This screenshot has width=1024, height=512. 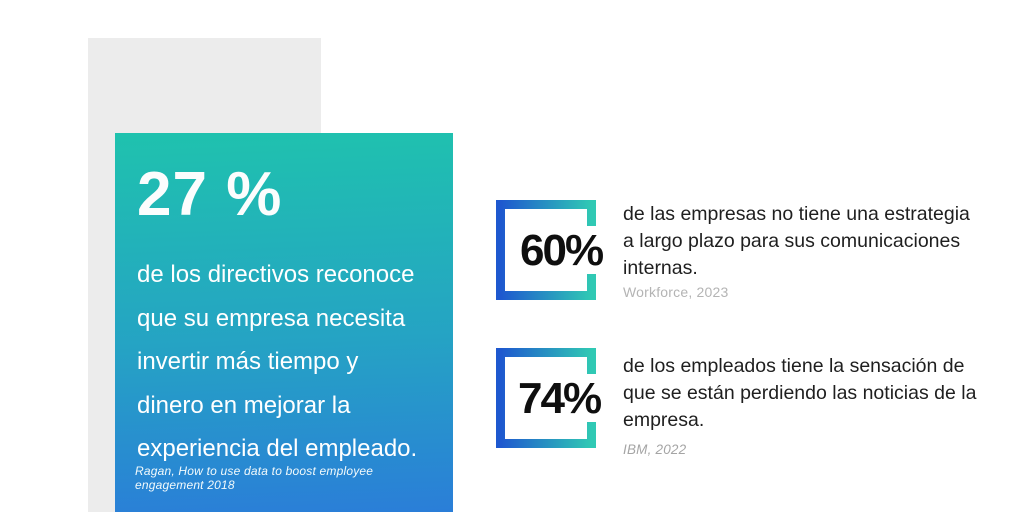 I want to click on stat-value: 60%, so click(x=562, y=250).